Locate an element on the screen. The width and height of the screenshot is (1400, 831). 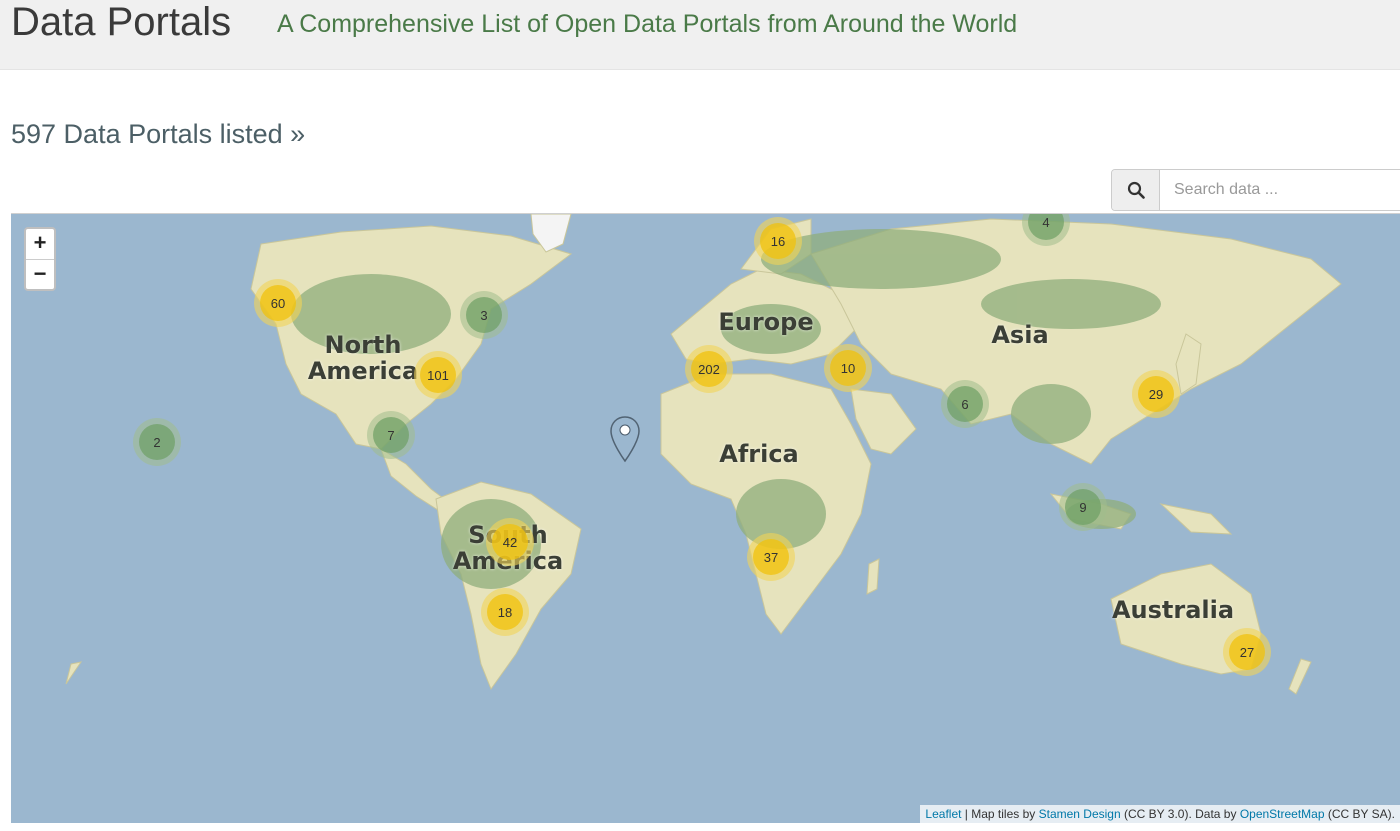
map-pin-icon is located at coordinates (625, 439).